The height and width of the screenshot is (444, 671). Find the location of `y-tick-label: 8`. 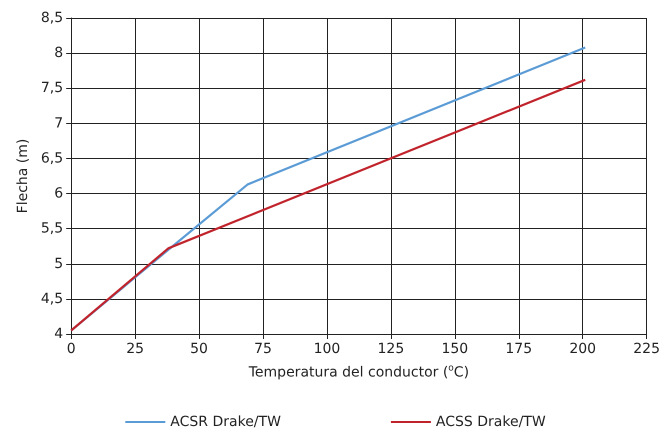

y-tick-label: 8 is located at coordinates (59, 53).